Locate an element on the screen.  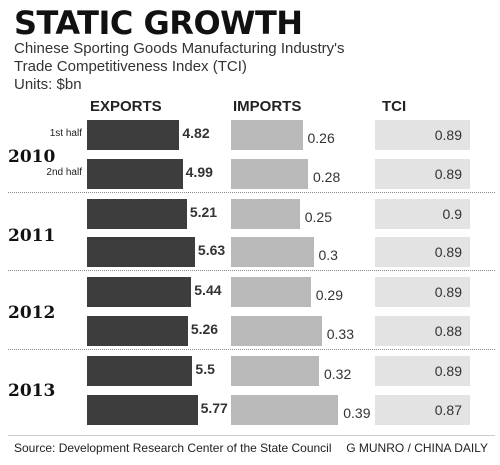
tci-value-label: 0.88 is located at coordinates (448, 331).